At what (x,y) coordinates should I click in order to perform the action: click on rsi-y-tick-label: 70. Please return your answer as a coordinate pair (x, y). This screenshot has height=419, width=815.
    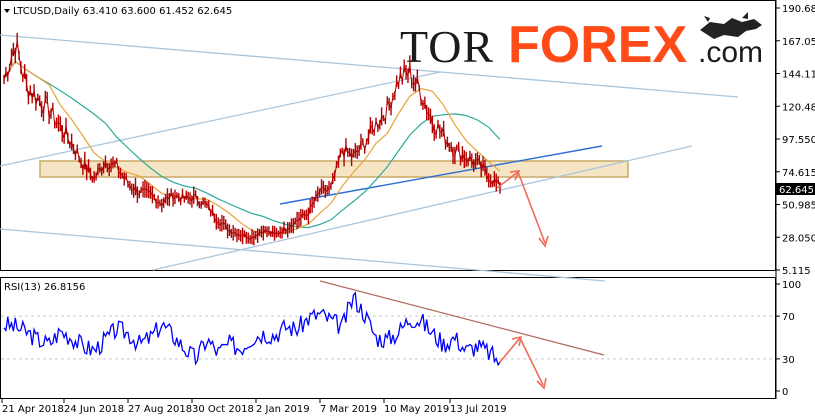
    Looking at the image, I should click on (788, 317).